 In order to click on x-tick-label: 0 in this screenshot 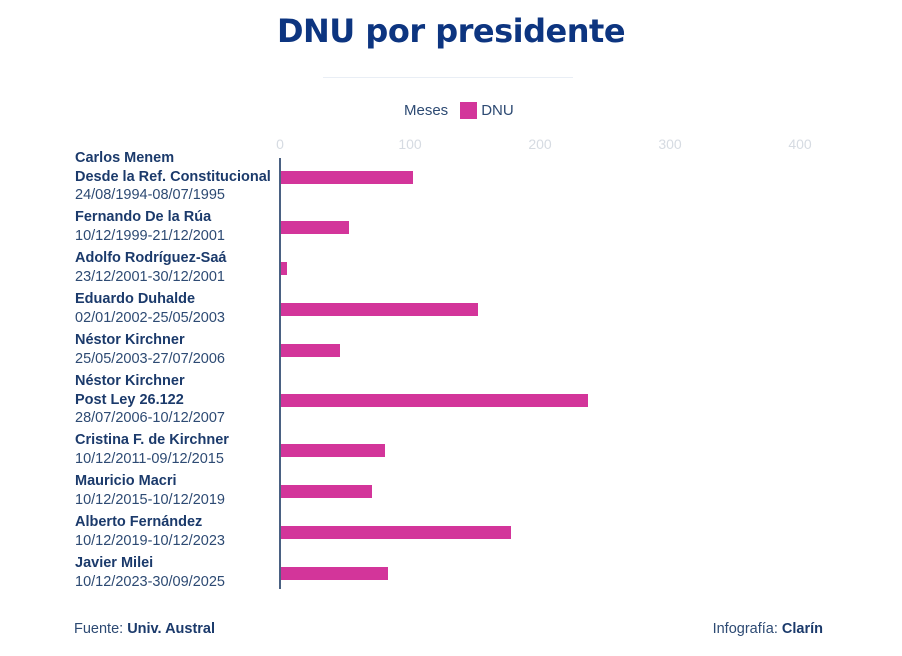, I will do `click(280, 144)`.